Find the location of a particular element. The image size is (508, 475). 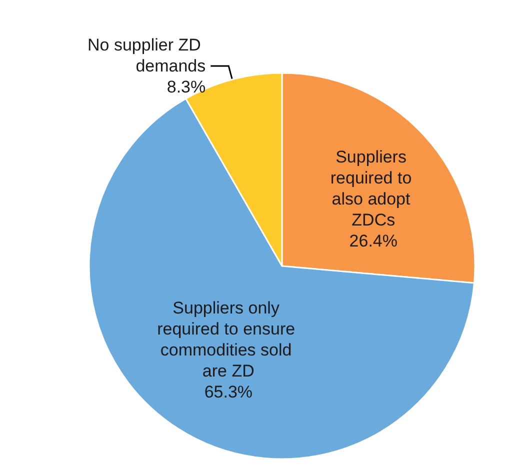

slice-label: No supplier ZD demands is located at coordinates (147, 55).